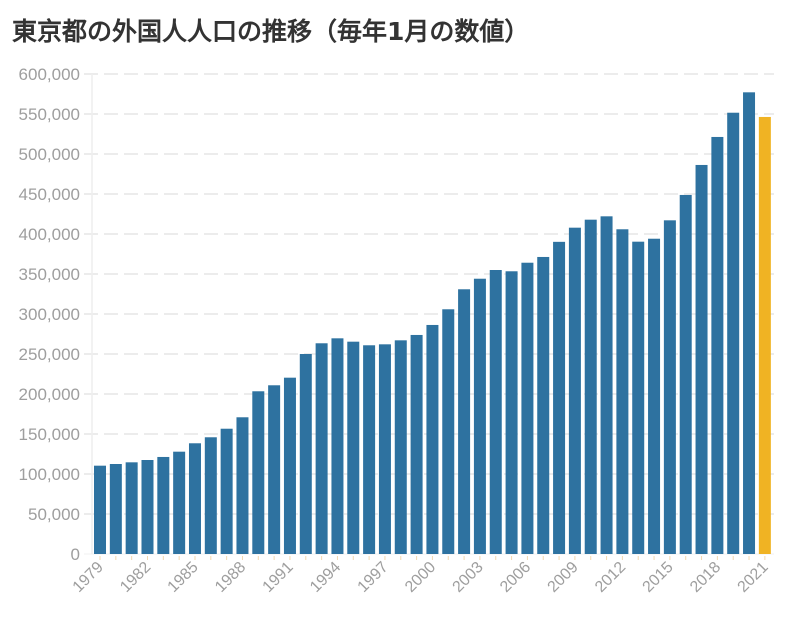 The height and width of the screenshot is (617, 800). I want to click on y-tick-label: 550,000, so click(49, 114).